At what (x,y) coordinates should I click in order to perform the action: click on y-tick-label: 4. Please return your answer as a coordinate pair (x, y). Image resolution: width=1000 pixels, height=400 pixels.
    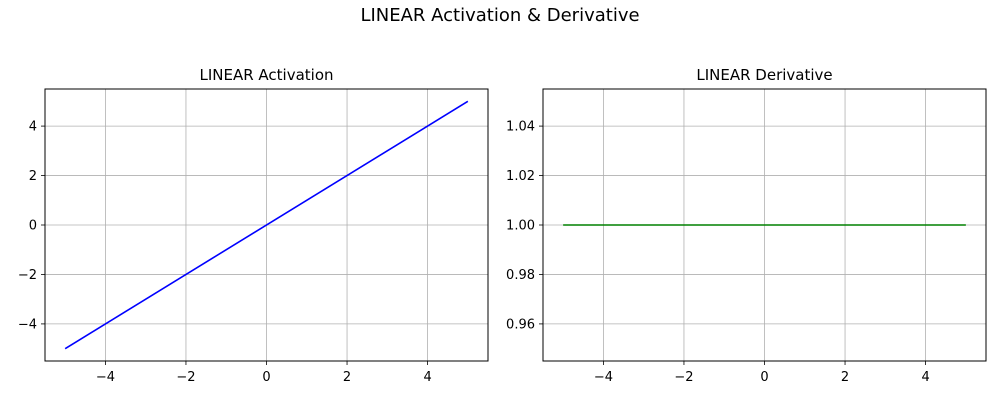
    Looking at the image, I should click on (33, 127).